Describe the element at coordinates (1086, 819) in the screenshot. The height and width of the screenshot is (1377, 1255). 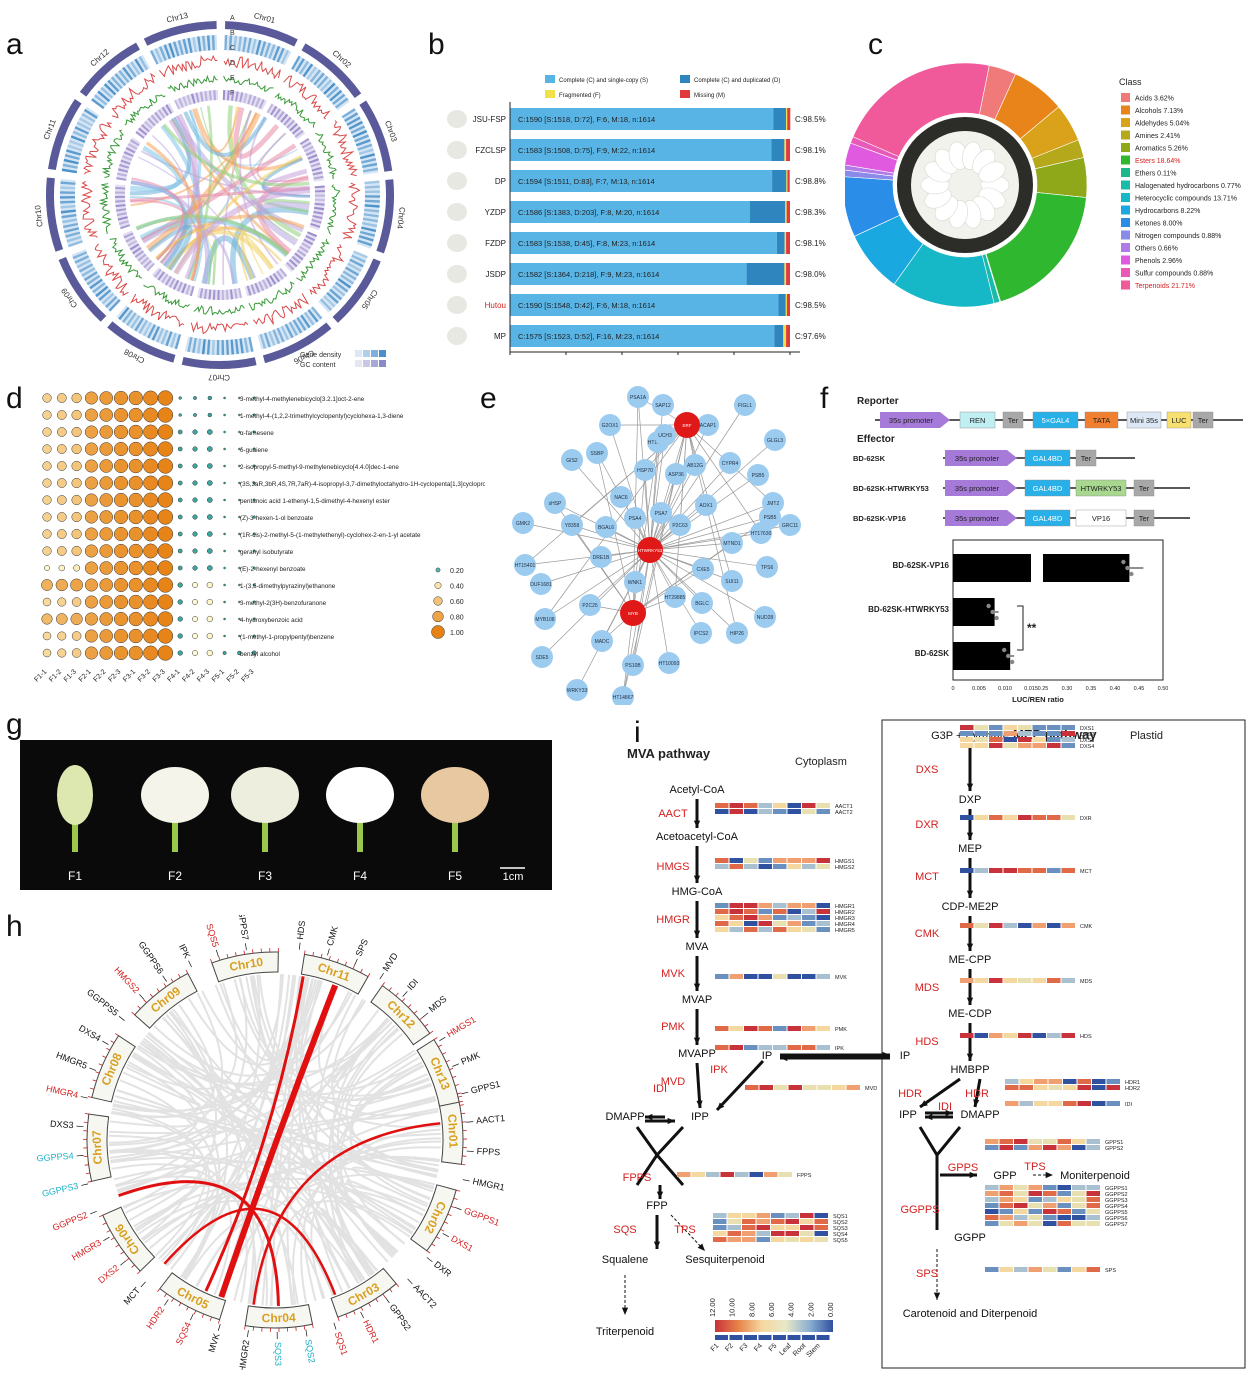
I see `heatmap-gene: DXR` at that location.